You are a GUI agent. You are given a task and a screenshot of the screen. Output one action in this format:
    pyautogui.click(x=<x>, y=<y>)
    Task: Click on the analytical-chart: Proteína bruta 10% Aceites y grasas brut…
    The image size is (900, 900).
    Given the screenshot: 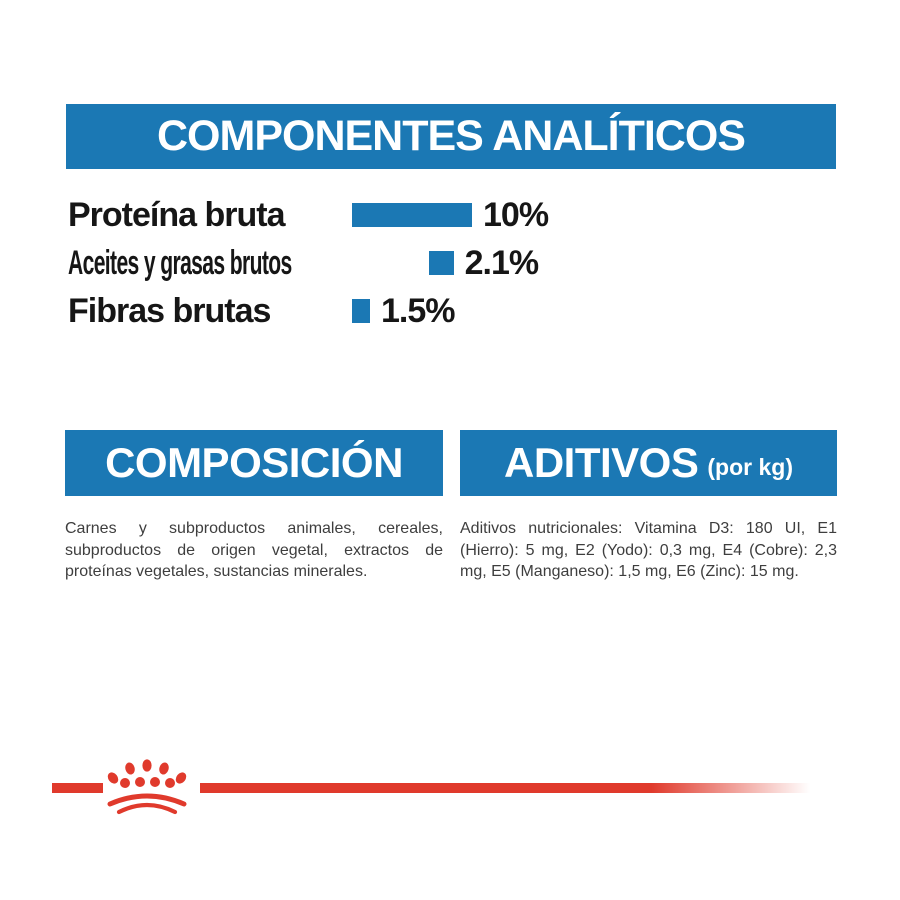 What is the action you would take?
    pyautogui.click(x=458, y=263)
    